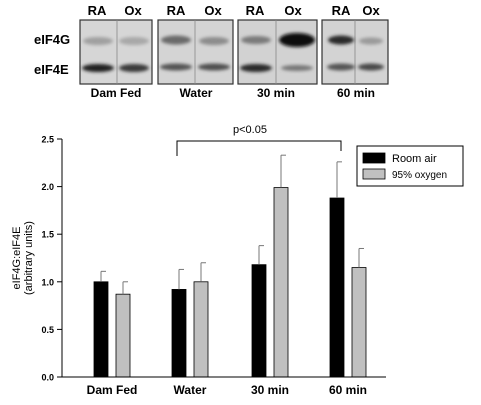 Image resolution: width=481 pixels, height=405 pixels. Describe the element at coordinates (250, 130) in the screenshot. I see `p-value-annotation: p<0.05` at that location.